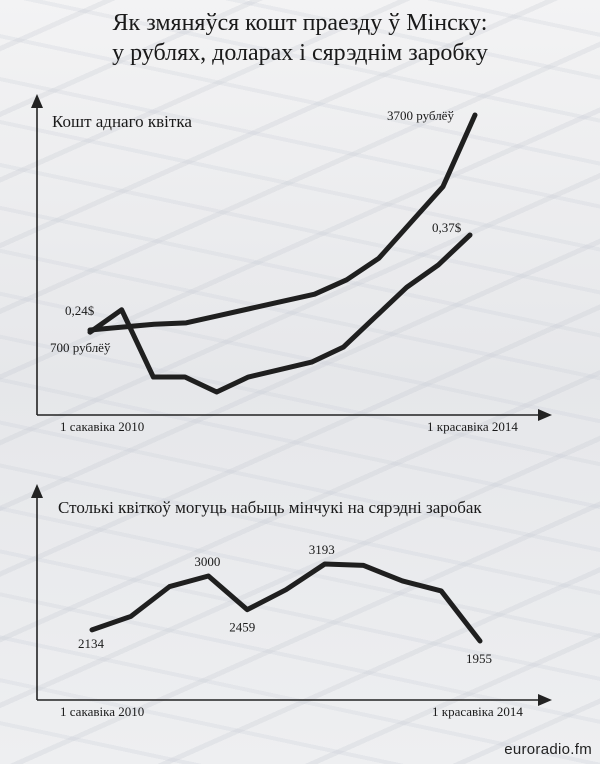 This screenshot has width=600, height=764. I want to click on tickets-line, so click(286, 602).